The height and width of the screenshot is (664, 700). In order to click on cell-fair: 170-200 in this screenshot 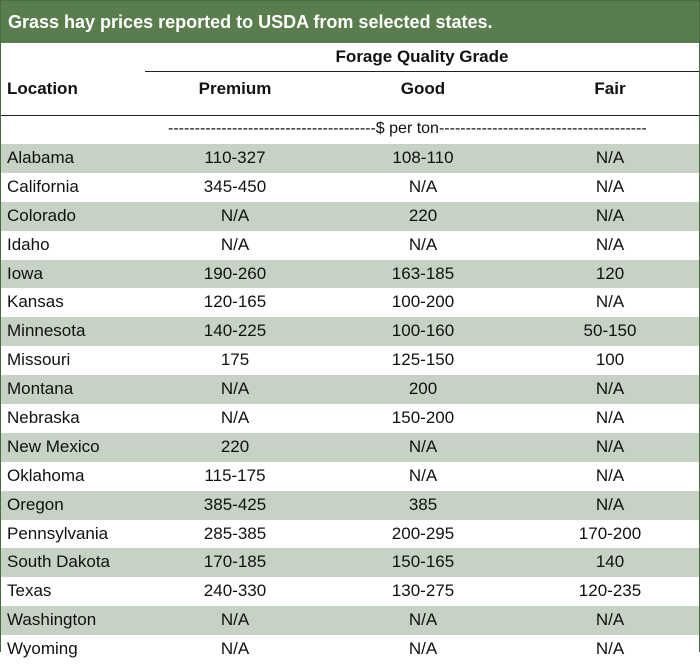, I will do `click(610, 533)`.